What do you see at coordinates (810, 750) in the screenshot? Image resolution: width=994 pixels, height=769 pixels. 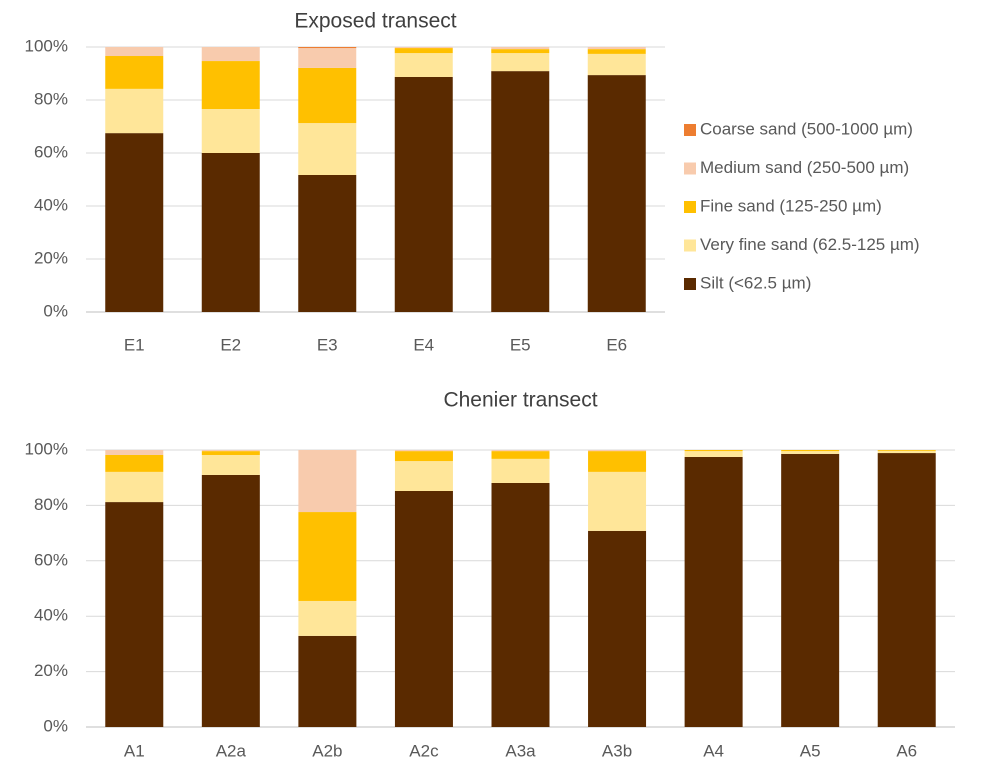 I see `x-tick-label: A5` at bounding box center [810, 750].